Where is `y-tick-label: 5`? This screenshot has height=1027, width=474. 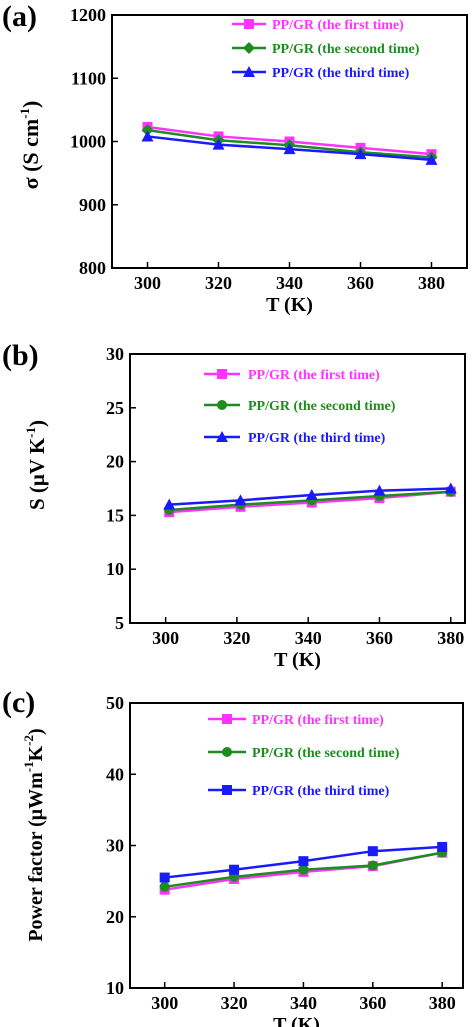 y-tick-label: 5 is located at coordinates (119, 623).